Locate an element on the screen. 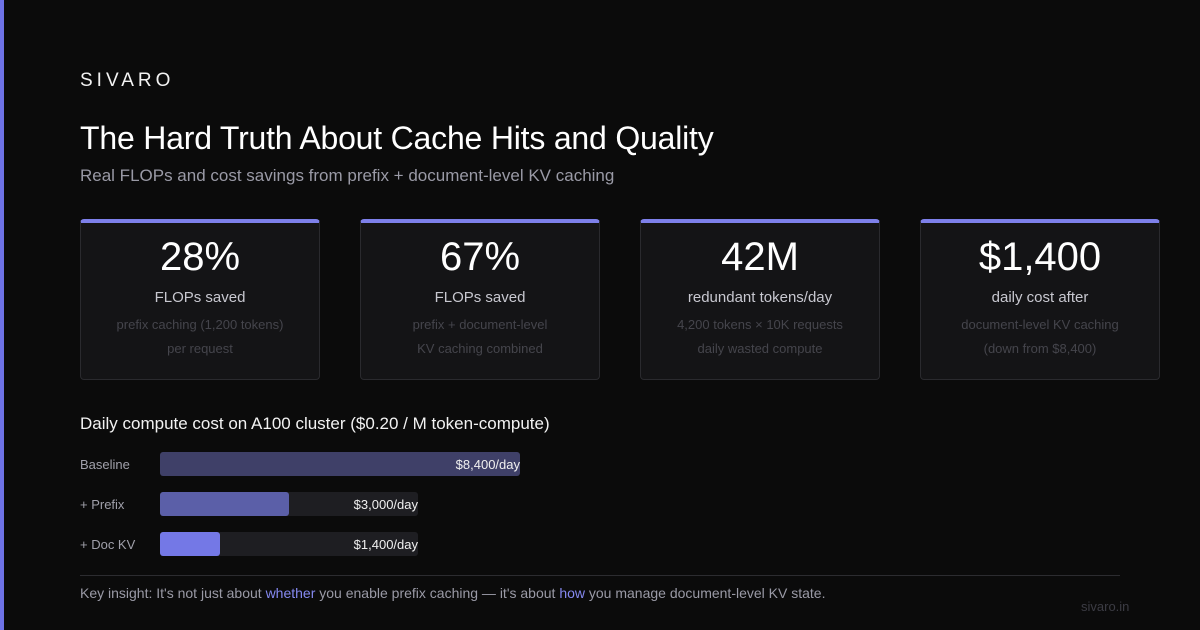 This screenshot has width=1200, height=630. accent-bar is located at coordinates (2, 315).